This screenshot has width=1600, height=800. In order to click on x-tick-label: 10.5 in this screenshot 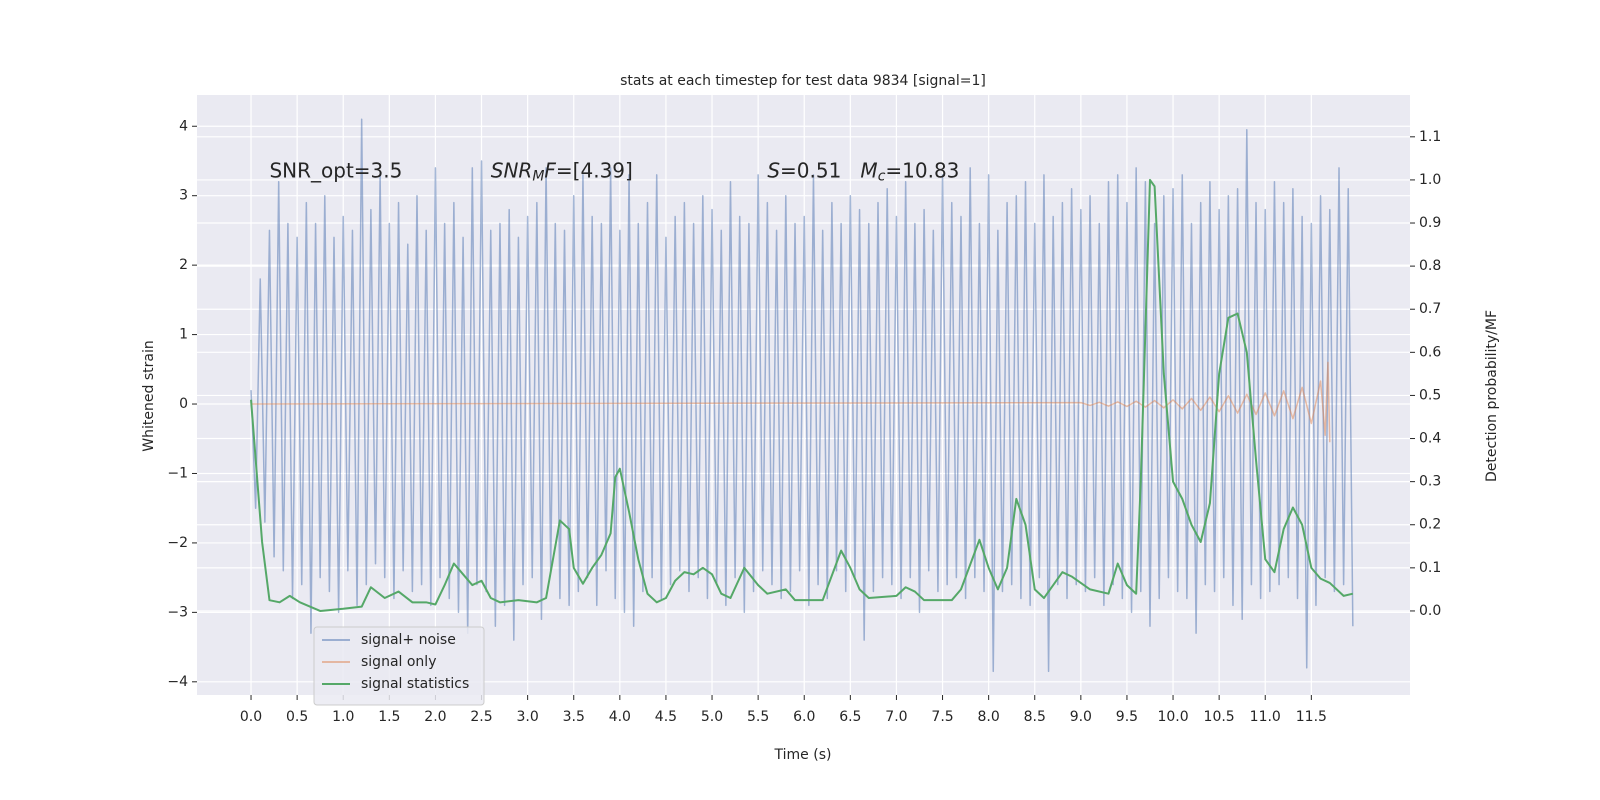, I will do `click(1219, 717)`.